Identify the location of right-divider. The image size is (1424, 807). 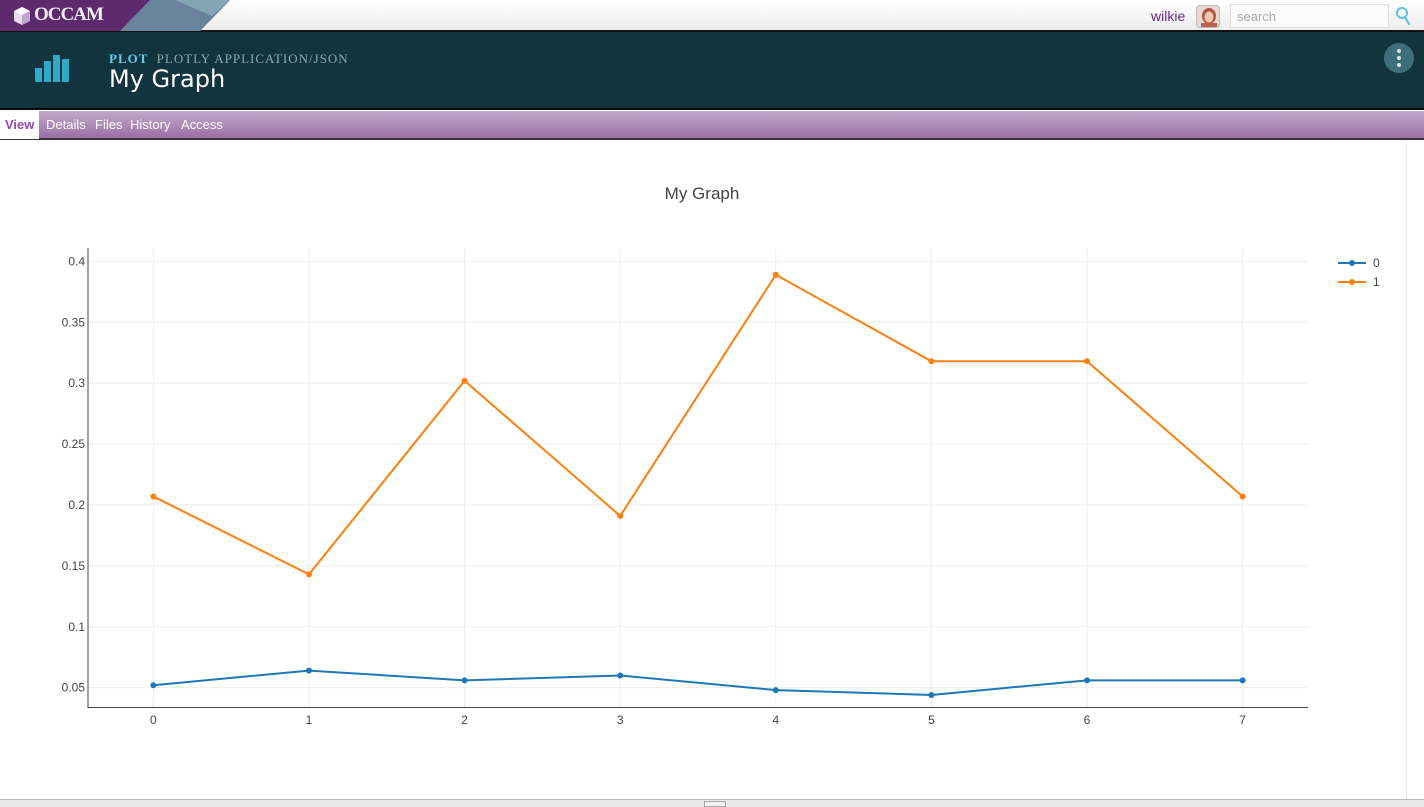
(1406, 470).